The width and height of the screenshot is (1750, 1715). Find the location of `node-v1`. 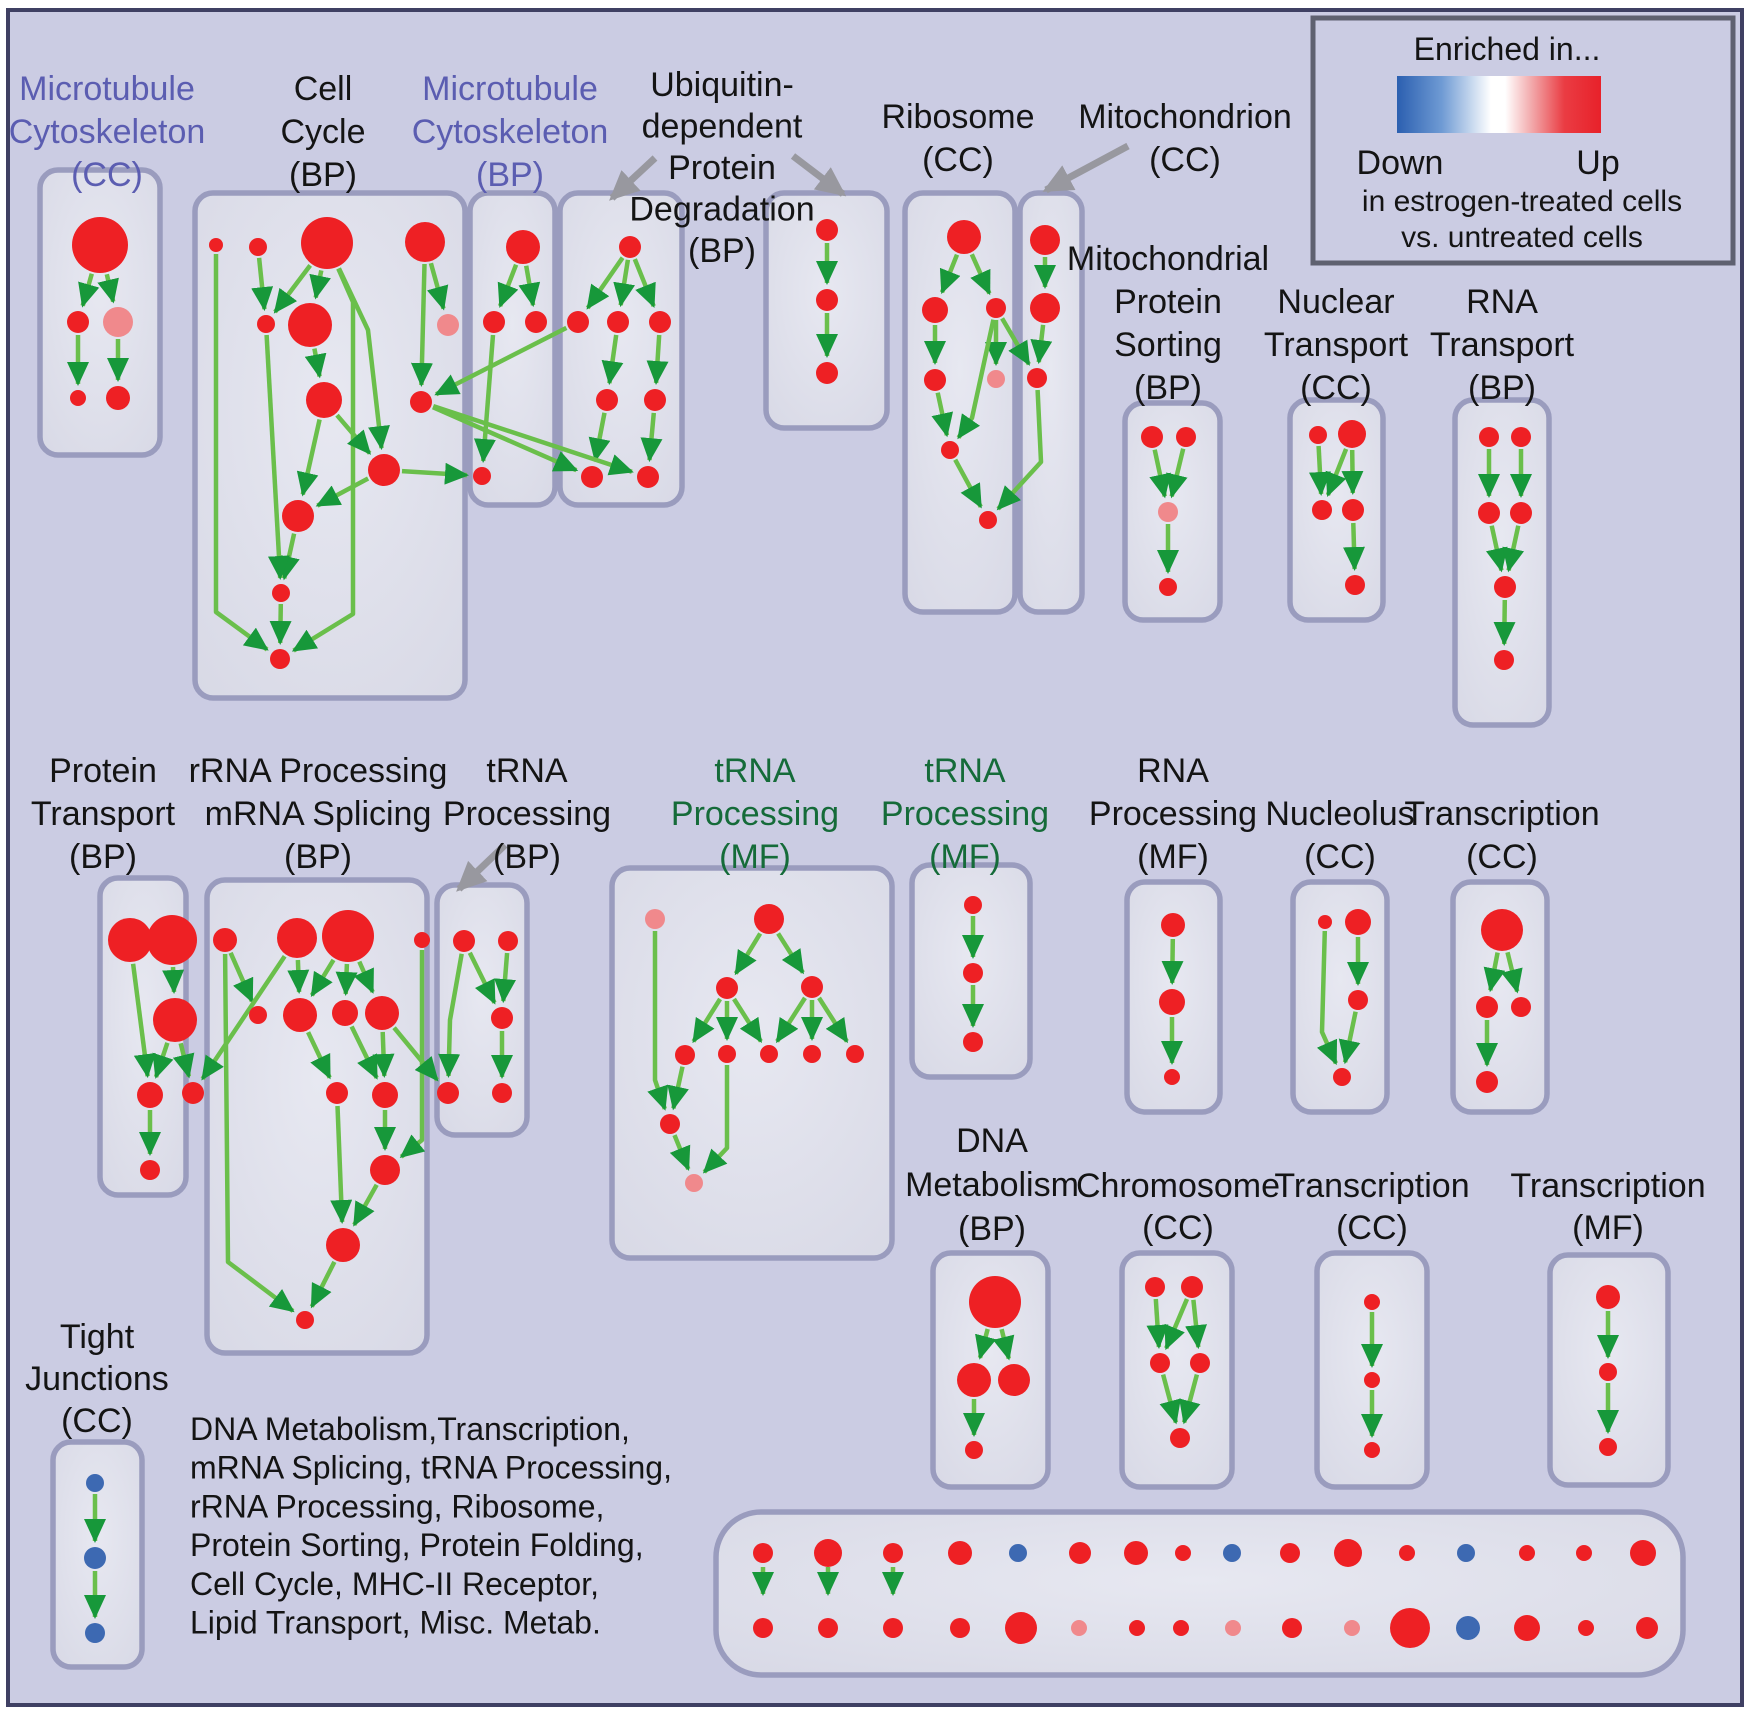

node-v1 is located at coordinates (827, 230).